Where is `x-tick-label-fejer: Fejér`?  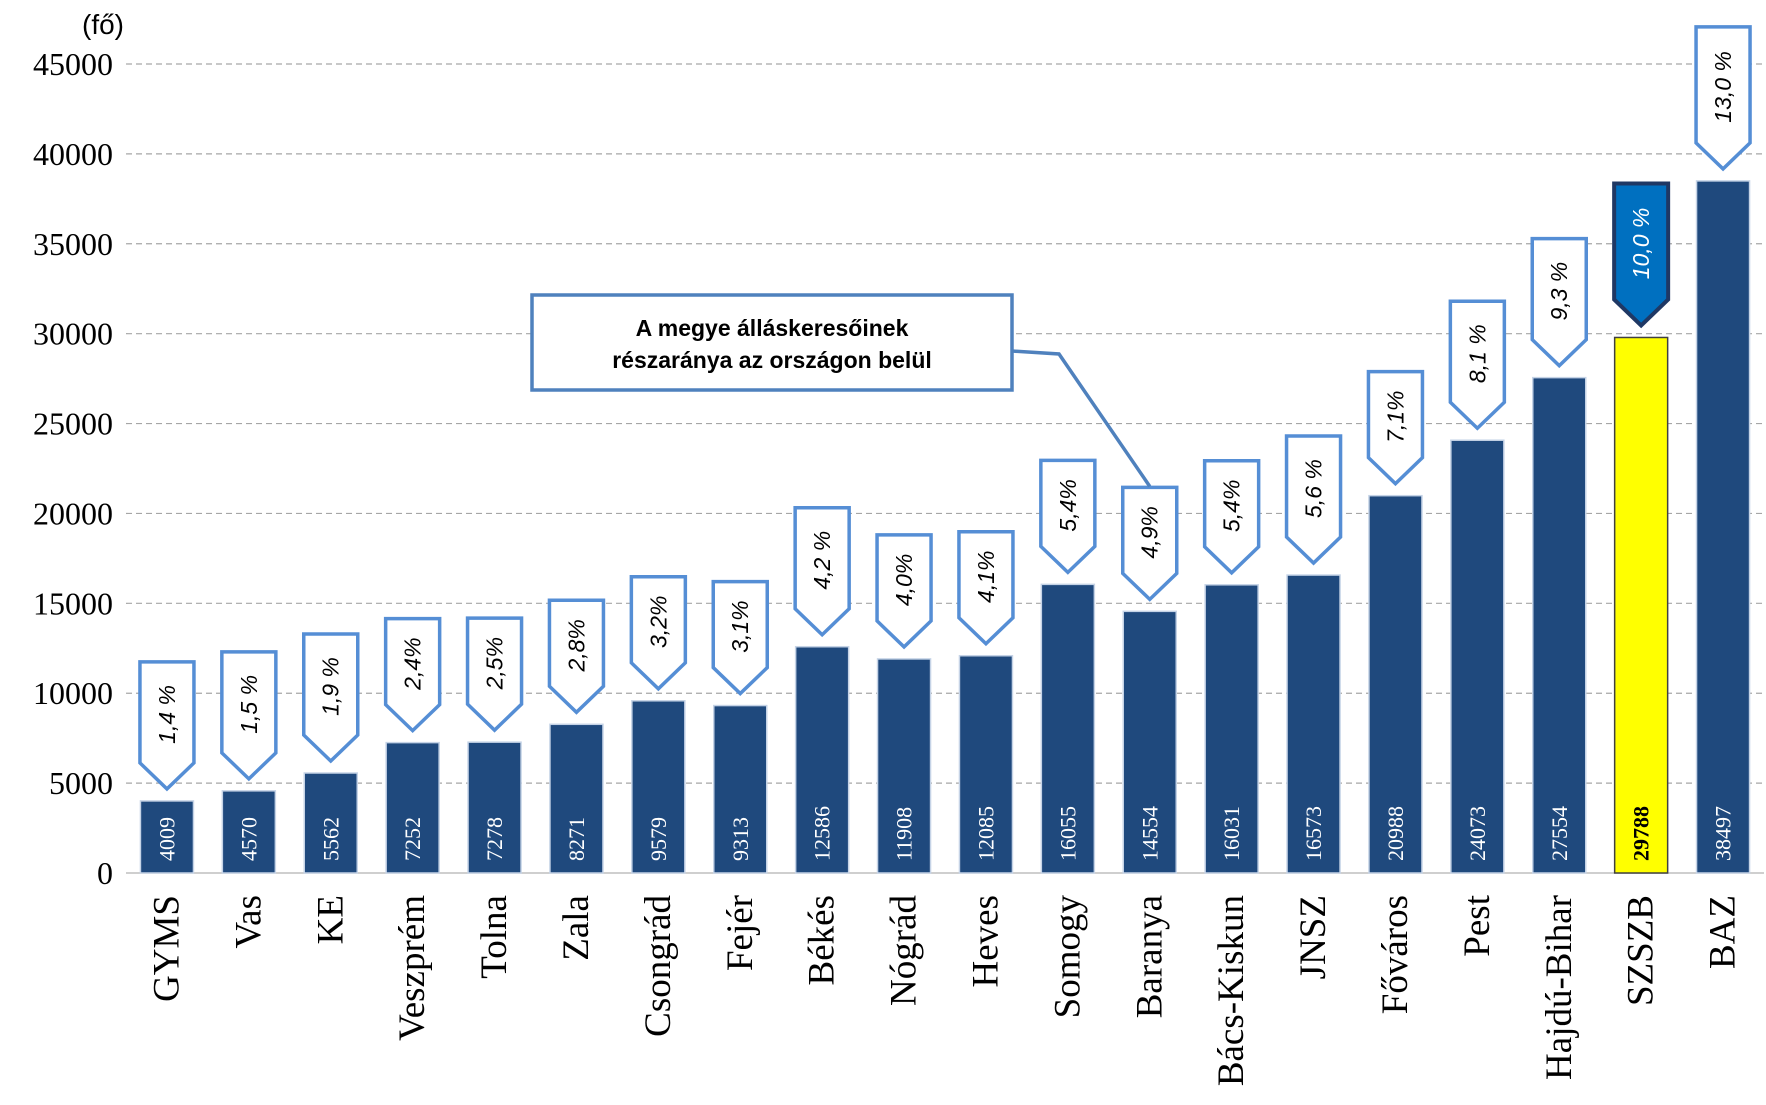
x-tick-label-fejer: Fejér is located at coordinates (740, 933).